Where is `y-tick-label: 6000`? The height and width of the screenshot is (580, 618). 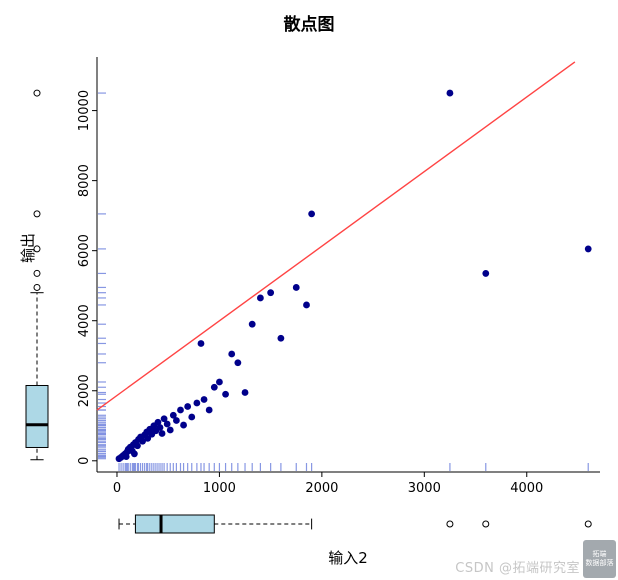
y-tick-label: 6000 is located at coordinates (84, 250).